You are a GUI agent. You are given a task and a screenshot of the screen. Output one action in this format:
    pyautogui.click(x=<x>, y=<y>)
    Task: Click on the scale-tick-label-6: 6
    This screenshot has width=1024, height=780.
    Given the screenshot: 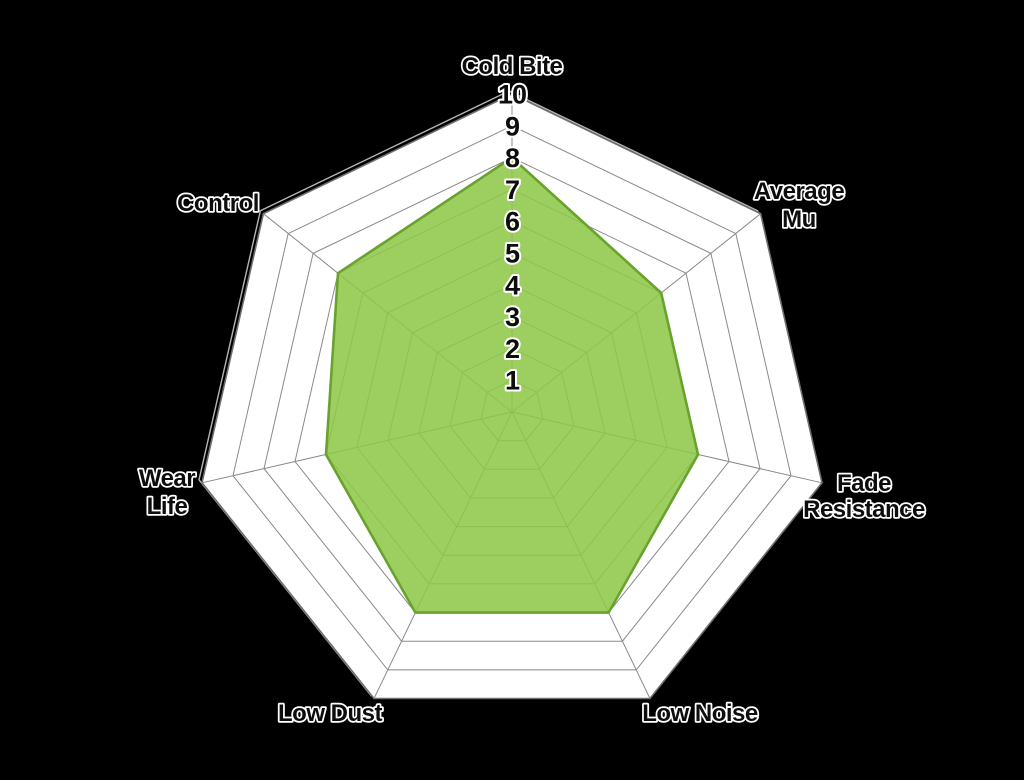 What is the action you would take?
    pyautogui.click(x=512, y=222)
    